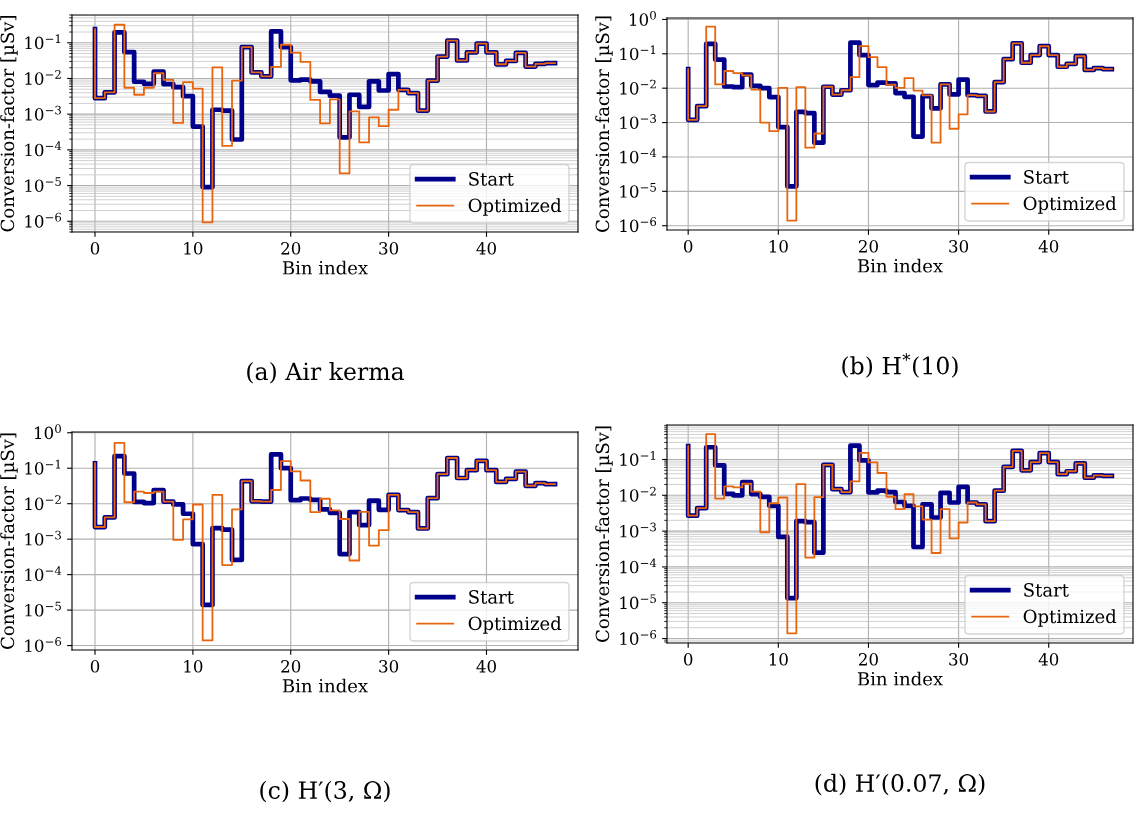  I want to click on text: (b) H$^{*}$(10), so click(900, 365).